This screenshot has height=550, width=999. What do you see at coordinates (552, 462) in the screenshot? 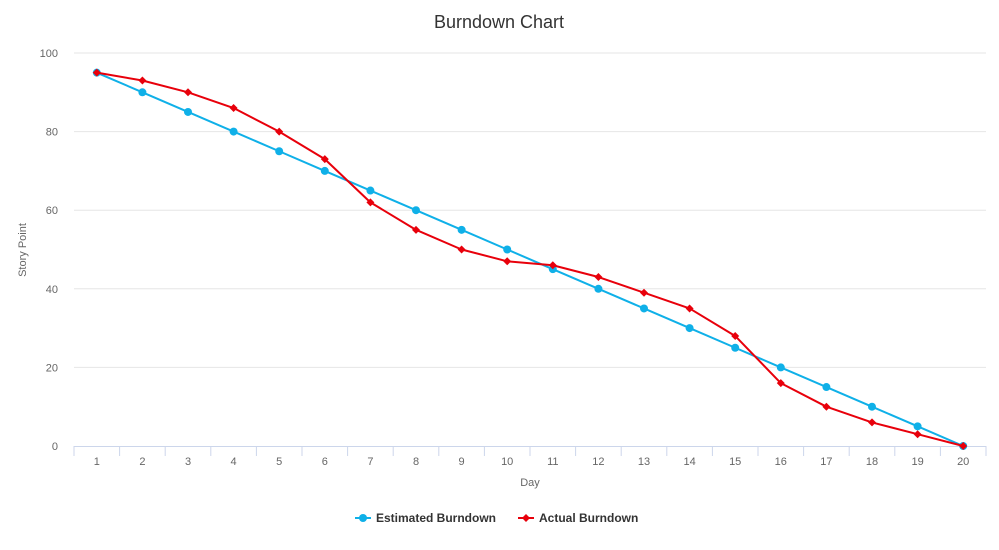
I see `x-tick-label: 11` at bounding box center [552, 462].